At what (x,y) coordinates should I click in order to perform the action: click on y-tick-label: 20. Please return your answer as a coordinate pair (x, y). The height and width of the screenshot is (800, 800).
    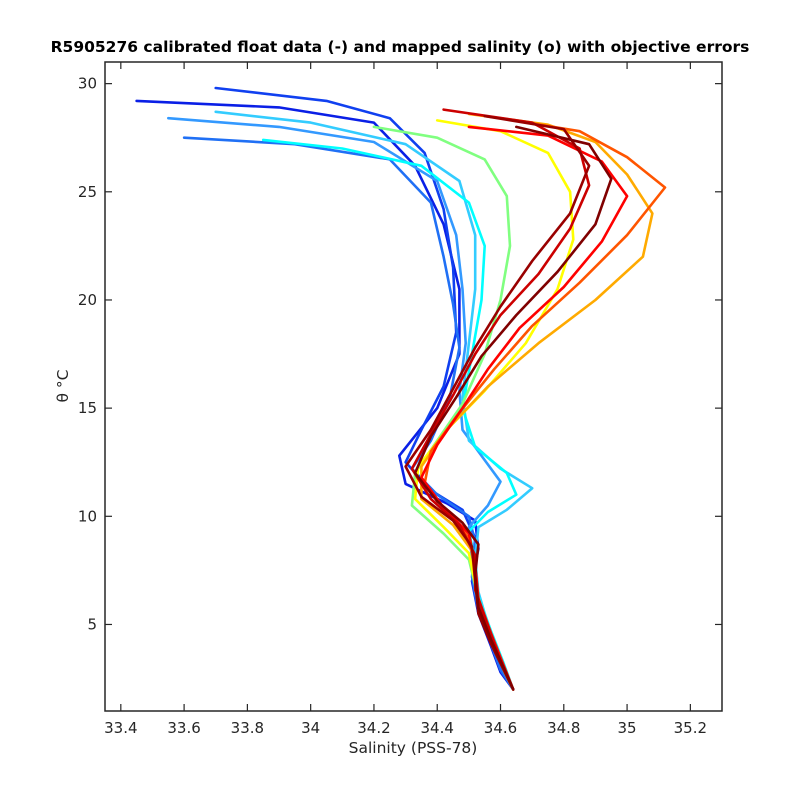
    Looking at the image, I should click on (87, 300).